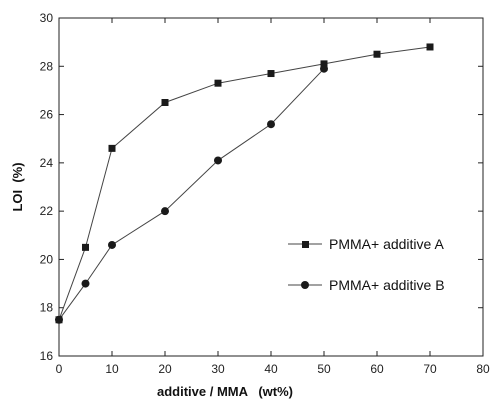  Describe the element at coordinates (47, 115) in the screenshot. I see `y-tick-label: 26` at that location.